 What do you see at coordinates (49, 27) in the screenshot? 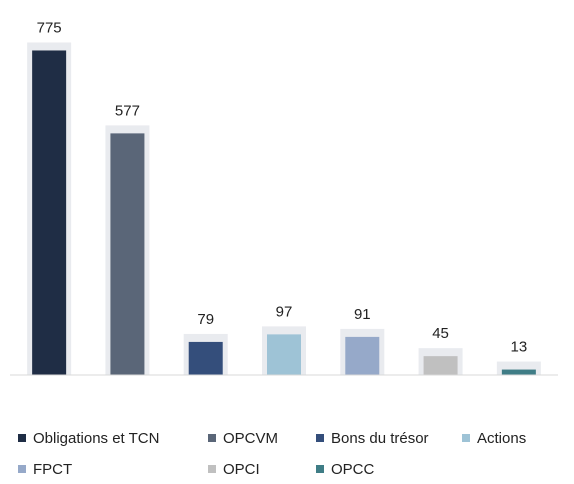
I see `value-label: 775` at bounding box center [49, 27].